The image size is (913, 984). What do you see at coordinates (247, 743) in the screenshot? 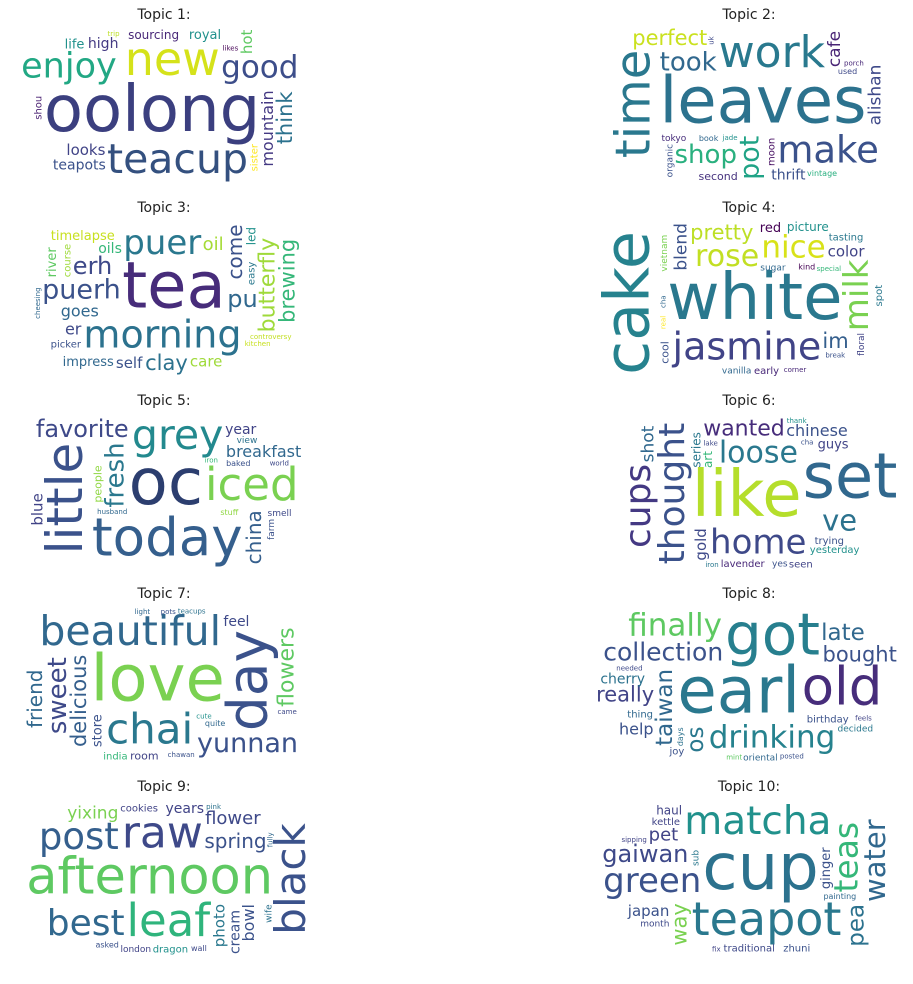
I see `cloud-word-yunnan: yunnan` at bounding box center [247, 743].